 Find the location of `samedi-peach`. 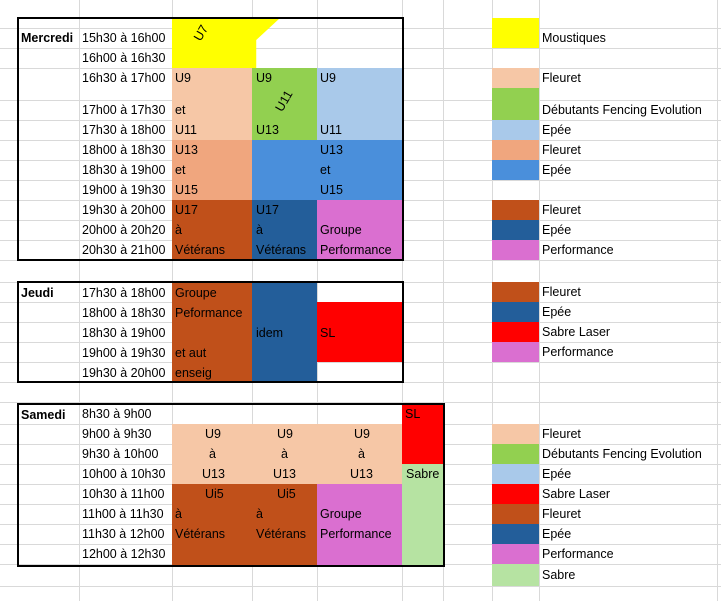

samedi-peach is located at coordinates (287, 454).